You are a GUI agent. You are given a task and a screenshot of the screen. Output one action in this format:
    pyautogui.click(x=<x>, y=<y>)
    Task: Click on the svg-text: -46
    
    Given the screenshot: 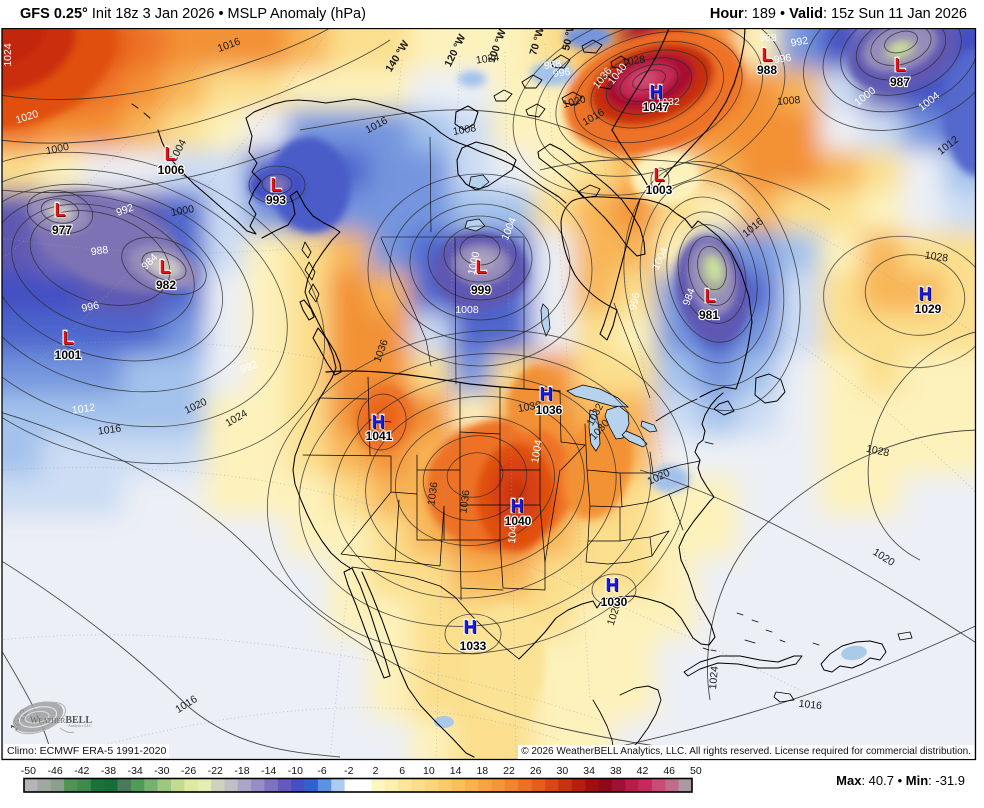 What is the action you would take?
    pyautogui.click(x=55, y=771)
    